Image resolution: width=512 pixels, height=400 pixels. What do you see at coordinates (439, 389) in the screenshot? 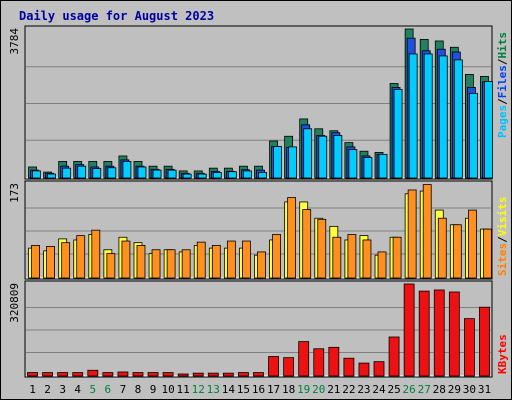
I see `x-tick-label-day-28: 28` at bounding box center [439, 389].